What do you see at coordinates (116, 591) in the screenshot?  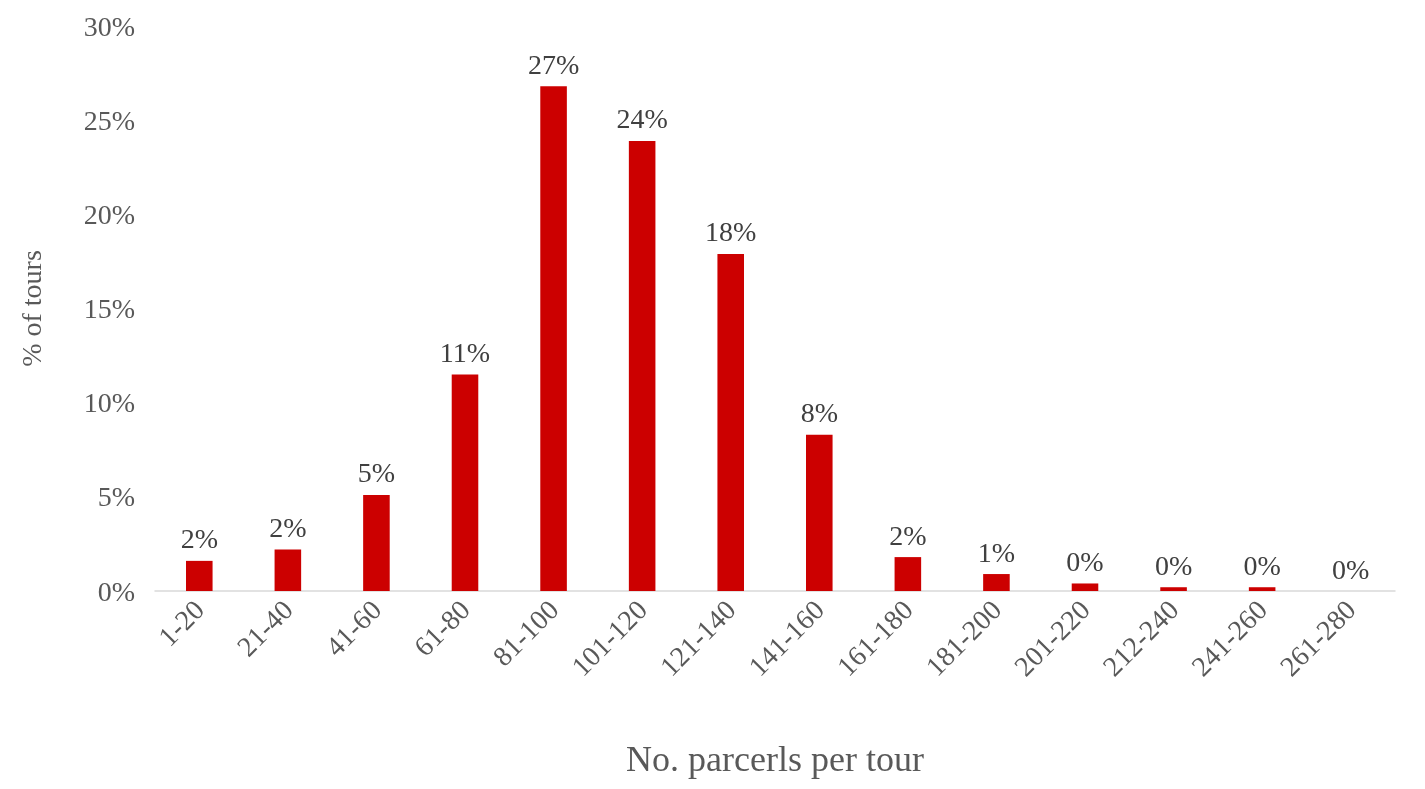 I see `y-tick-label: 0%` at bounding box center [116, 591].